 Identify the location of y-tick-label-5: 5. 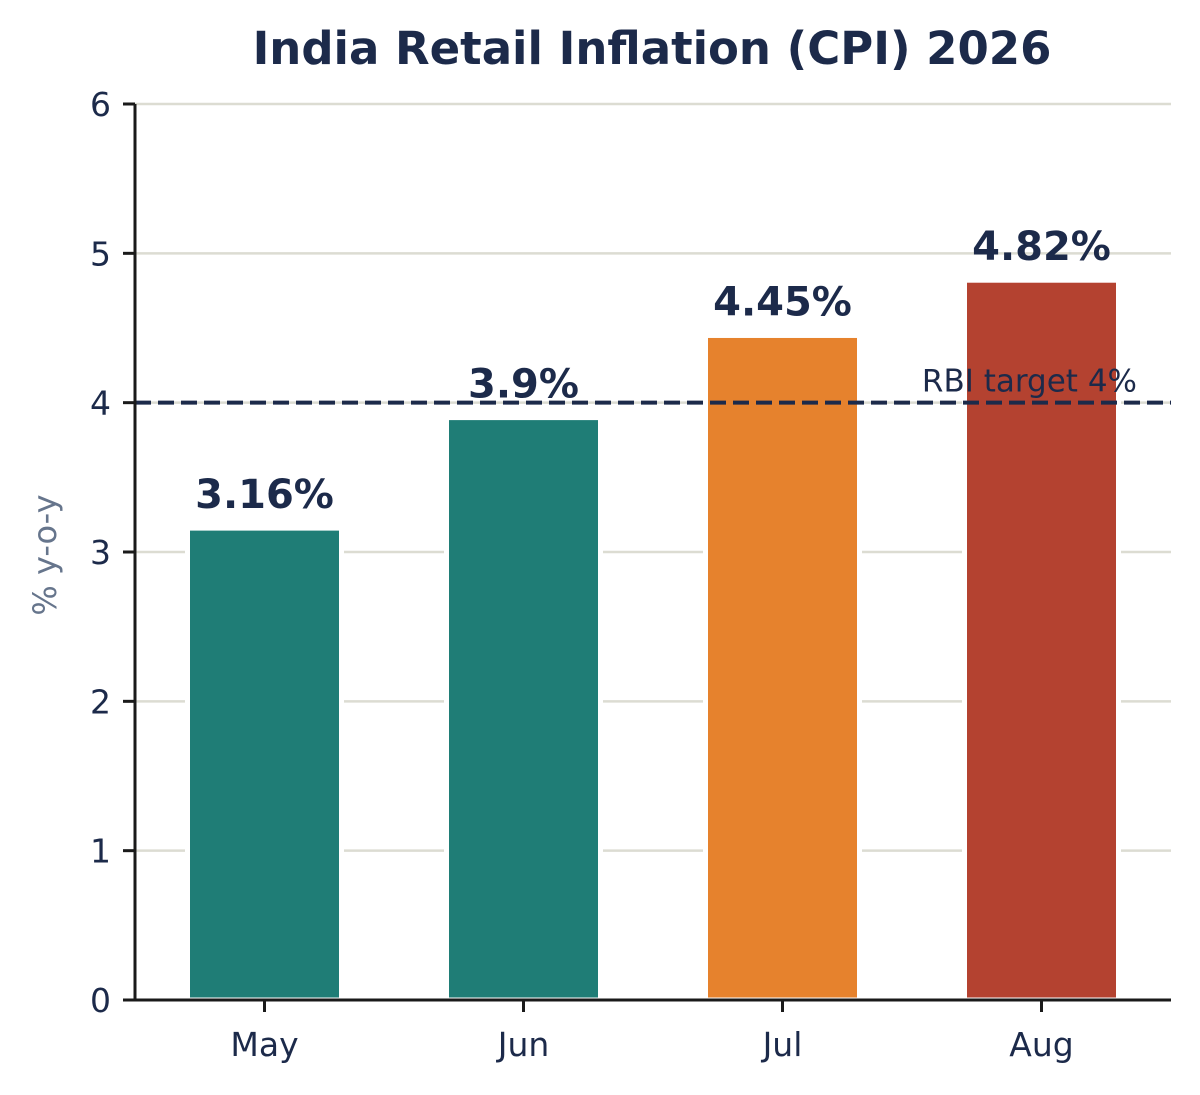
(100, 253).